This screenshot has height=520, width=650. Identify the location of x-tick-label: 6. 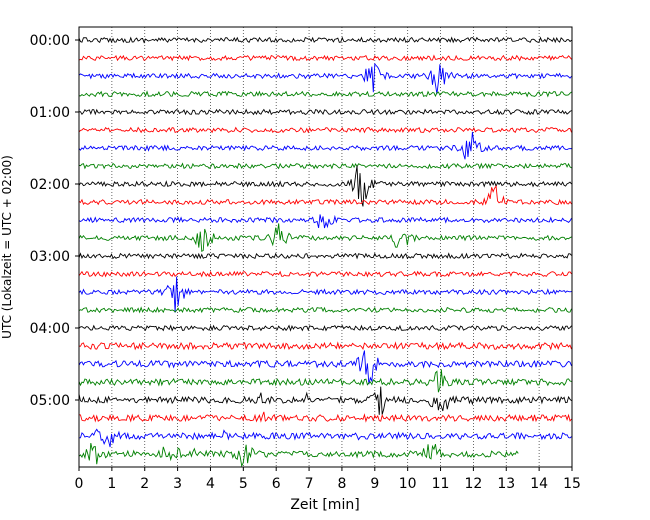
(276, 484).